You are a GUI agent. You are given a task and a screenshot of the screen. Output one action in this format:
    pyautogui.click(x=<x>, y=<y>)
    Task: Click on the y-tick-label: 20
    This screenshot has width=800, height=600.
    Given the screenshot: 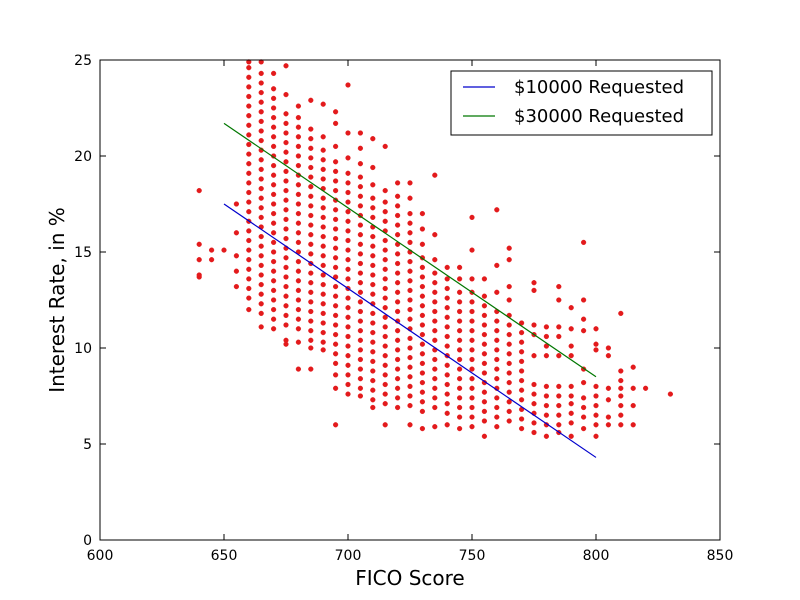 What is the action you would take?
    pyautogui.click(x=83, y=157)
    